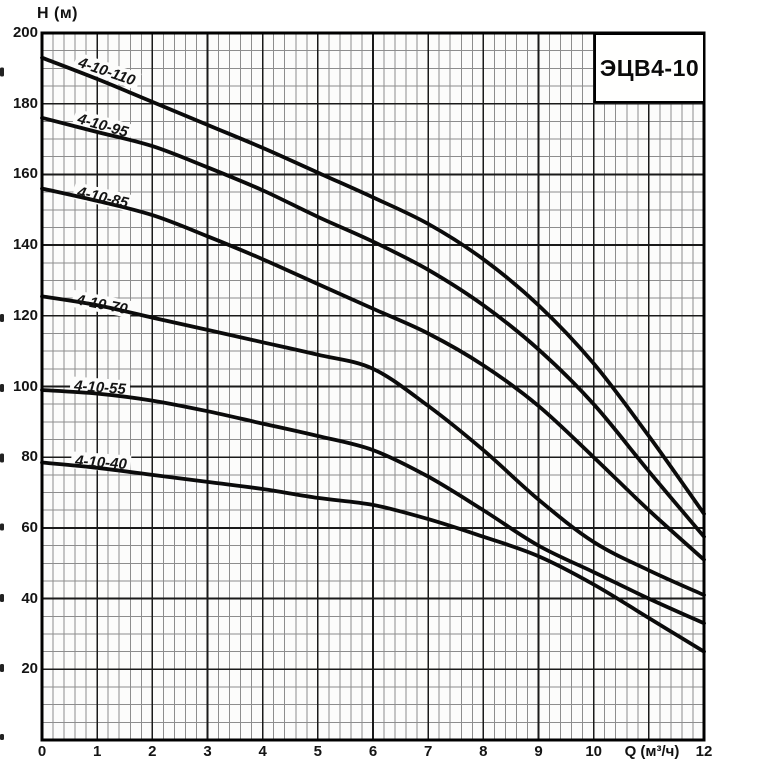 The height and width of the screenshot is (768, 758). I want to click on x-tick-label-12: 12, so click(704, 751).